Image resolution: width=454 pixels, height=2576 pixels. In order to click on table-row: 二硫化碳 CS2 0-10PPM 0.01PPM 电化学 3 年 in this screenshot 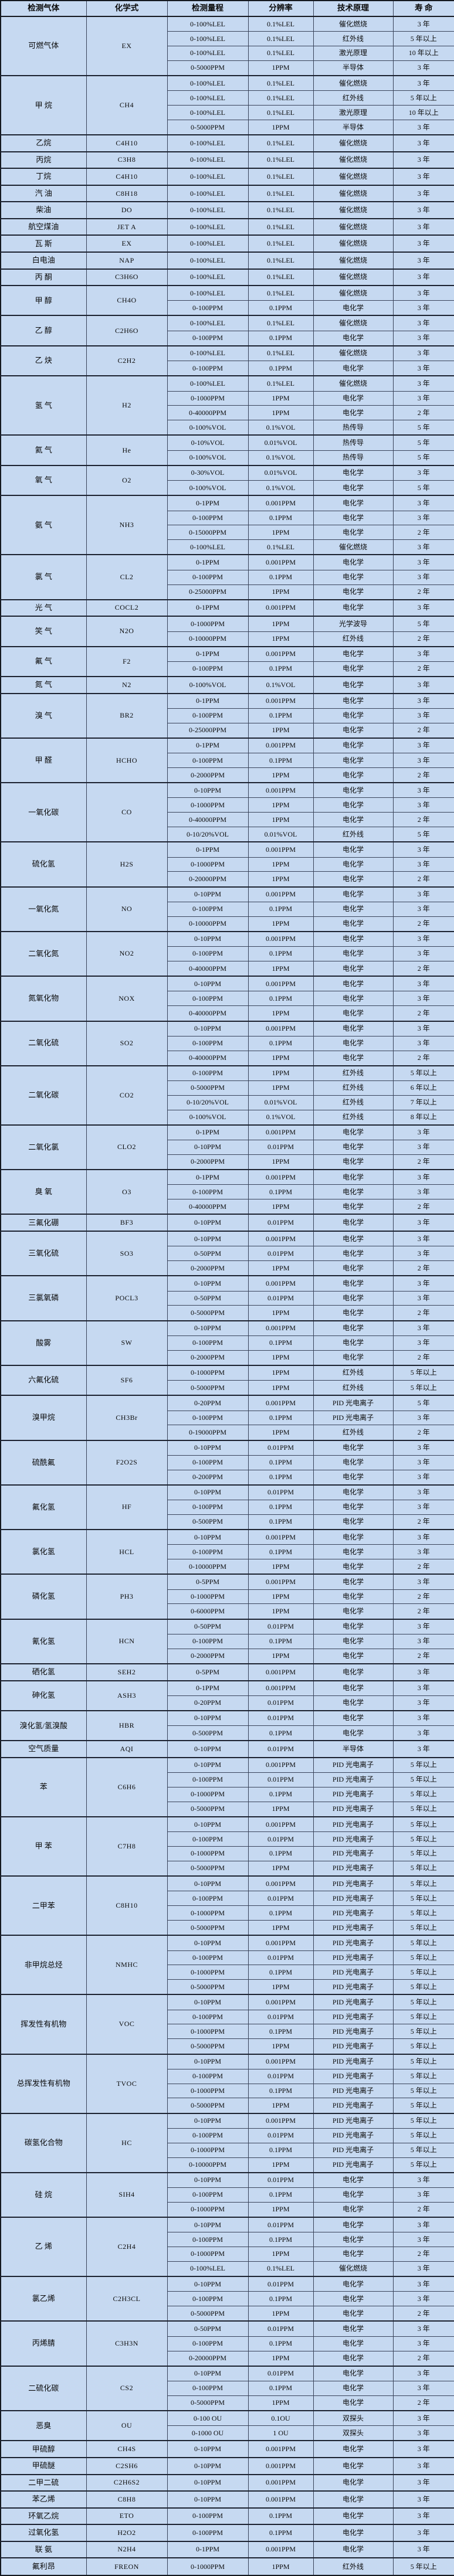, I will do `click(227, 2388)`.